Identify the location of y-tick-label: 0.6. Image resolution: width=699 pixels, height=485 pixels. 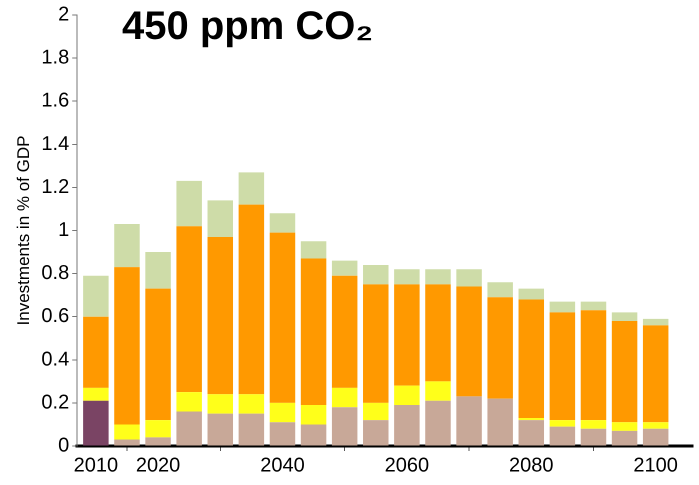
(55, 316).